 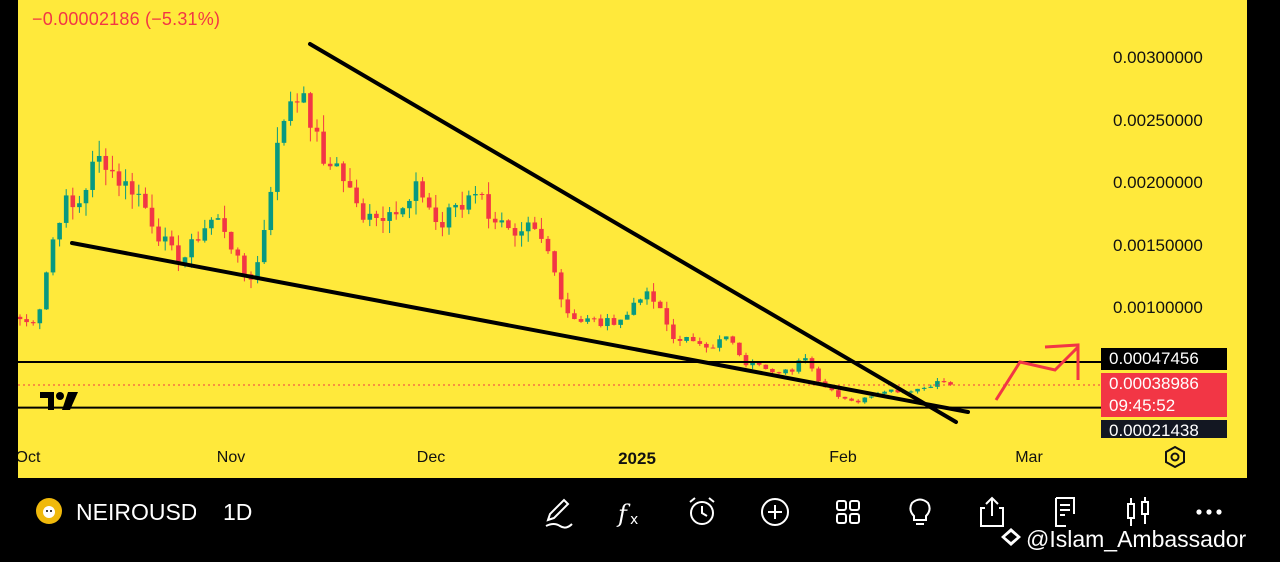 What do you see at coordinates (136, 512) in the screenshot?
I see `symbol-name: NEIROUSDT` at bounding box center [136, 512].